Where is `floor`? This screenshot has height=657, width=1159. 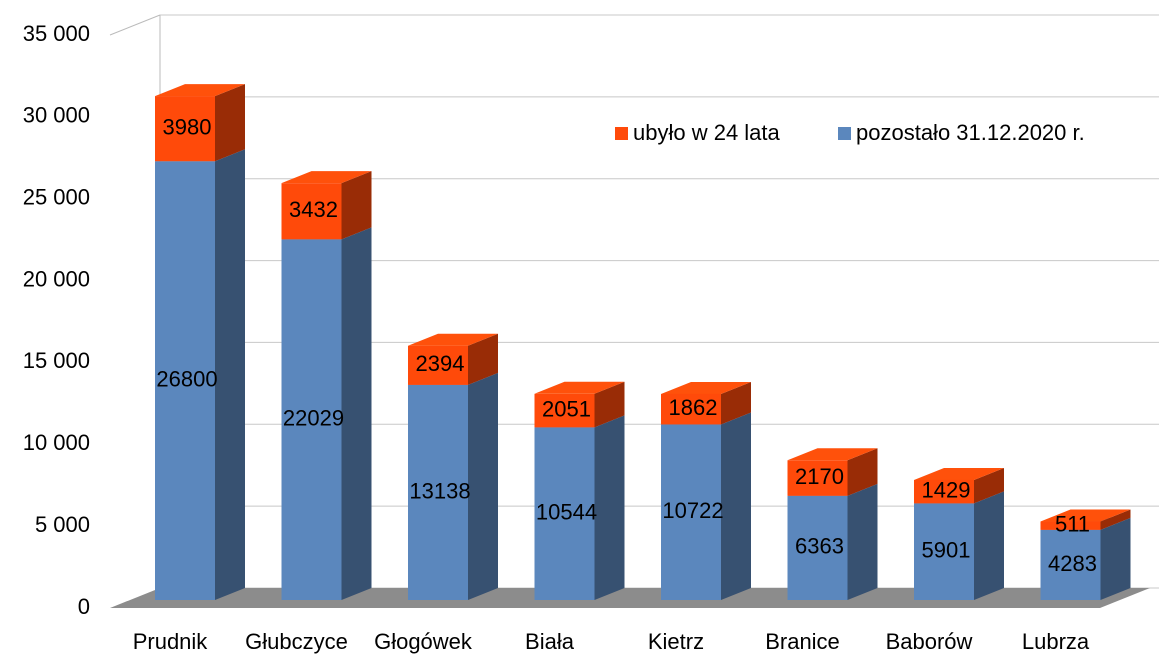 floor is located at coordinates (630, 598).